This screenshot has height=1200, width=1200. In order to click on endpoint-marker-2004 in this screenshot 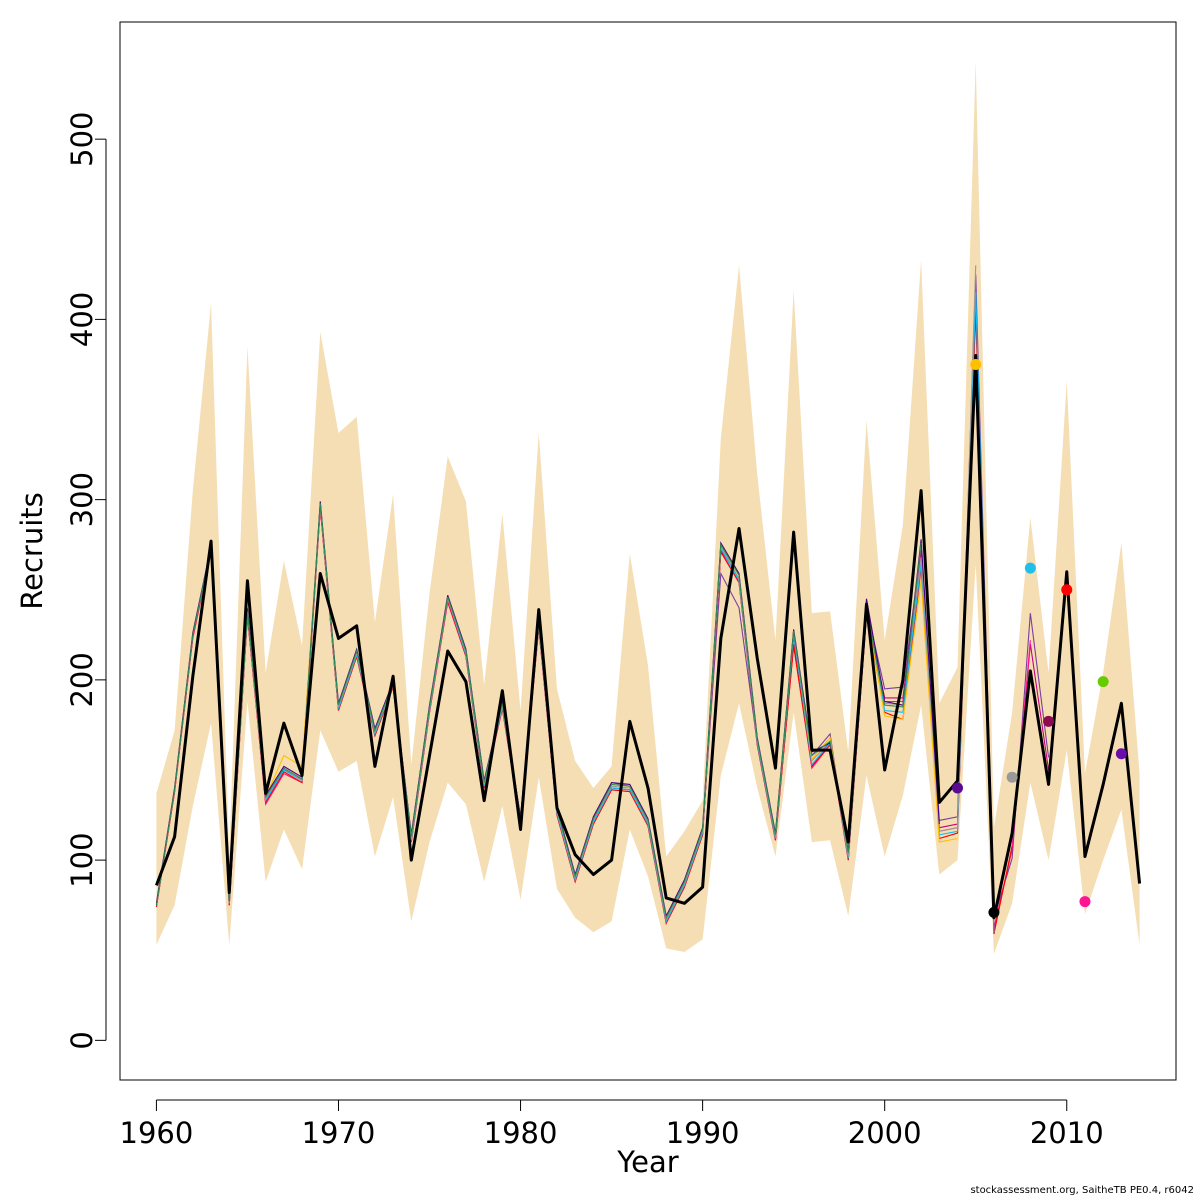, I will do `click(958, 788)`.